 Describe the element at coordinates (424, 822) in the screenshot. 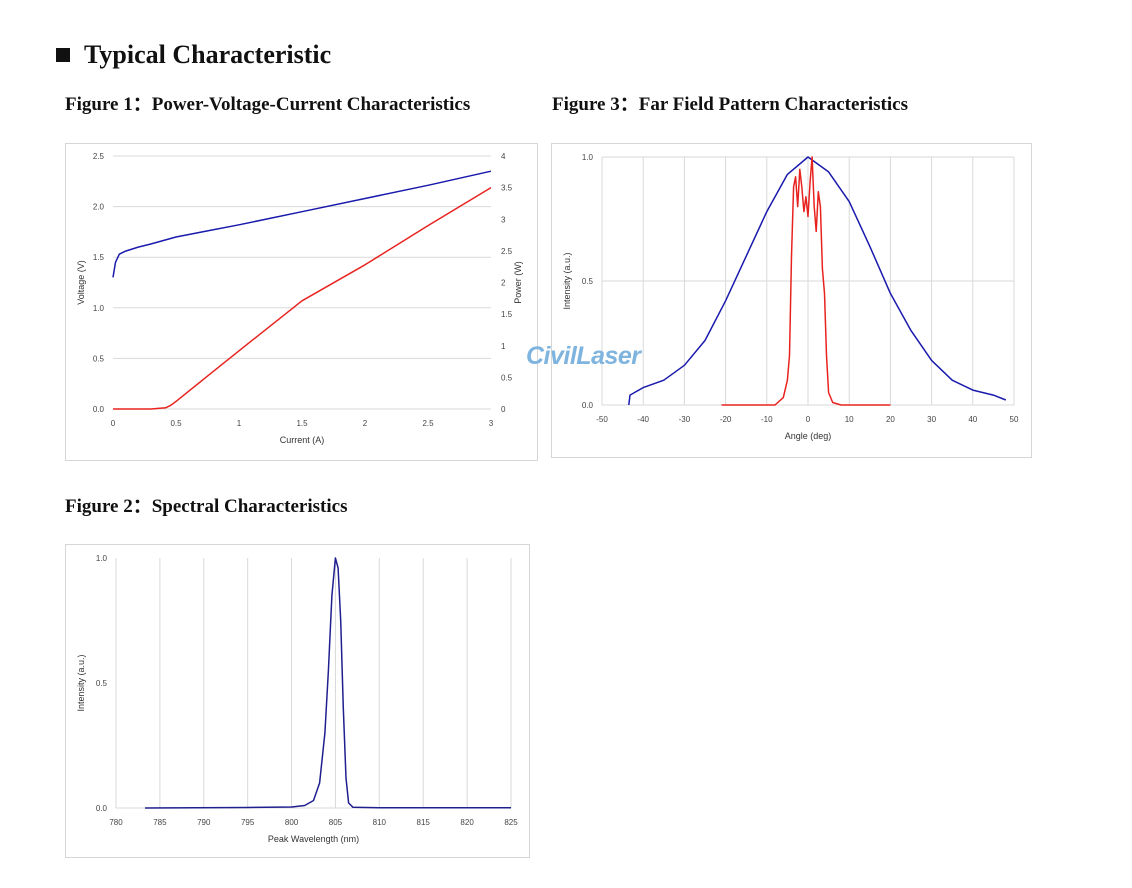

I see `x-tick-label: 815` at that location.